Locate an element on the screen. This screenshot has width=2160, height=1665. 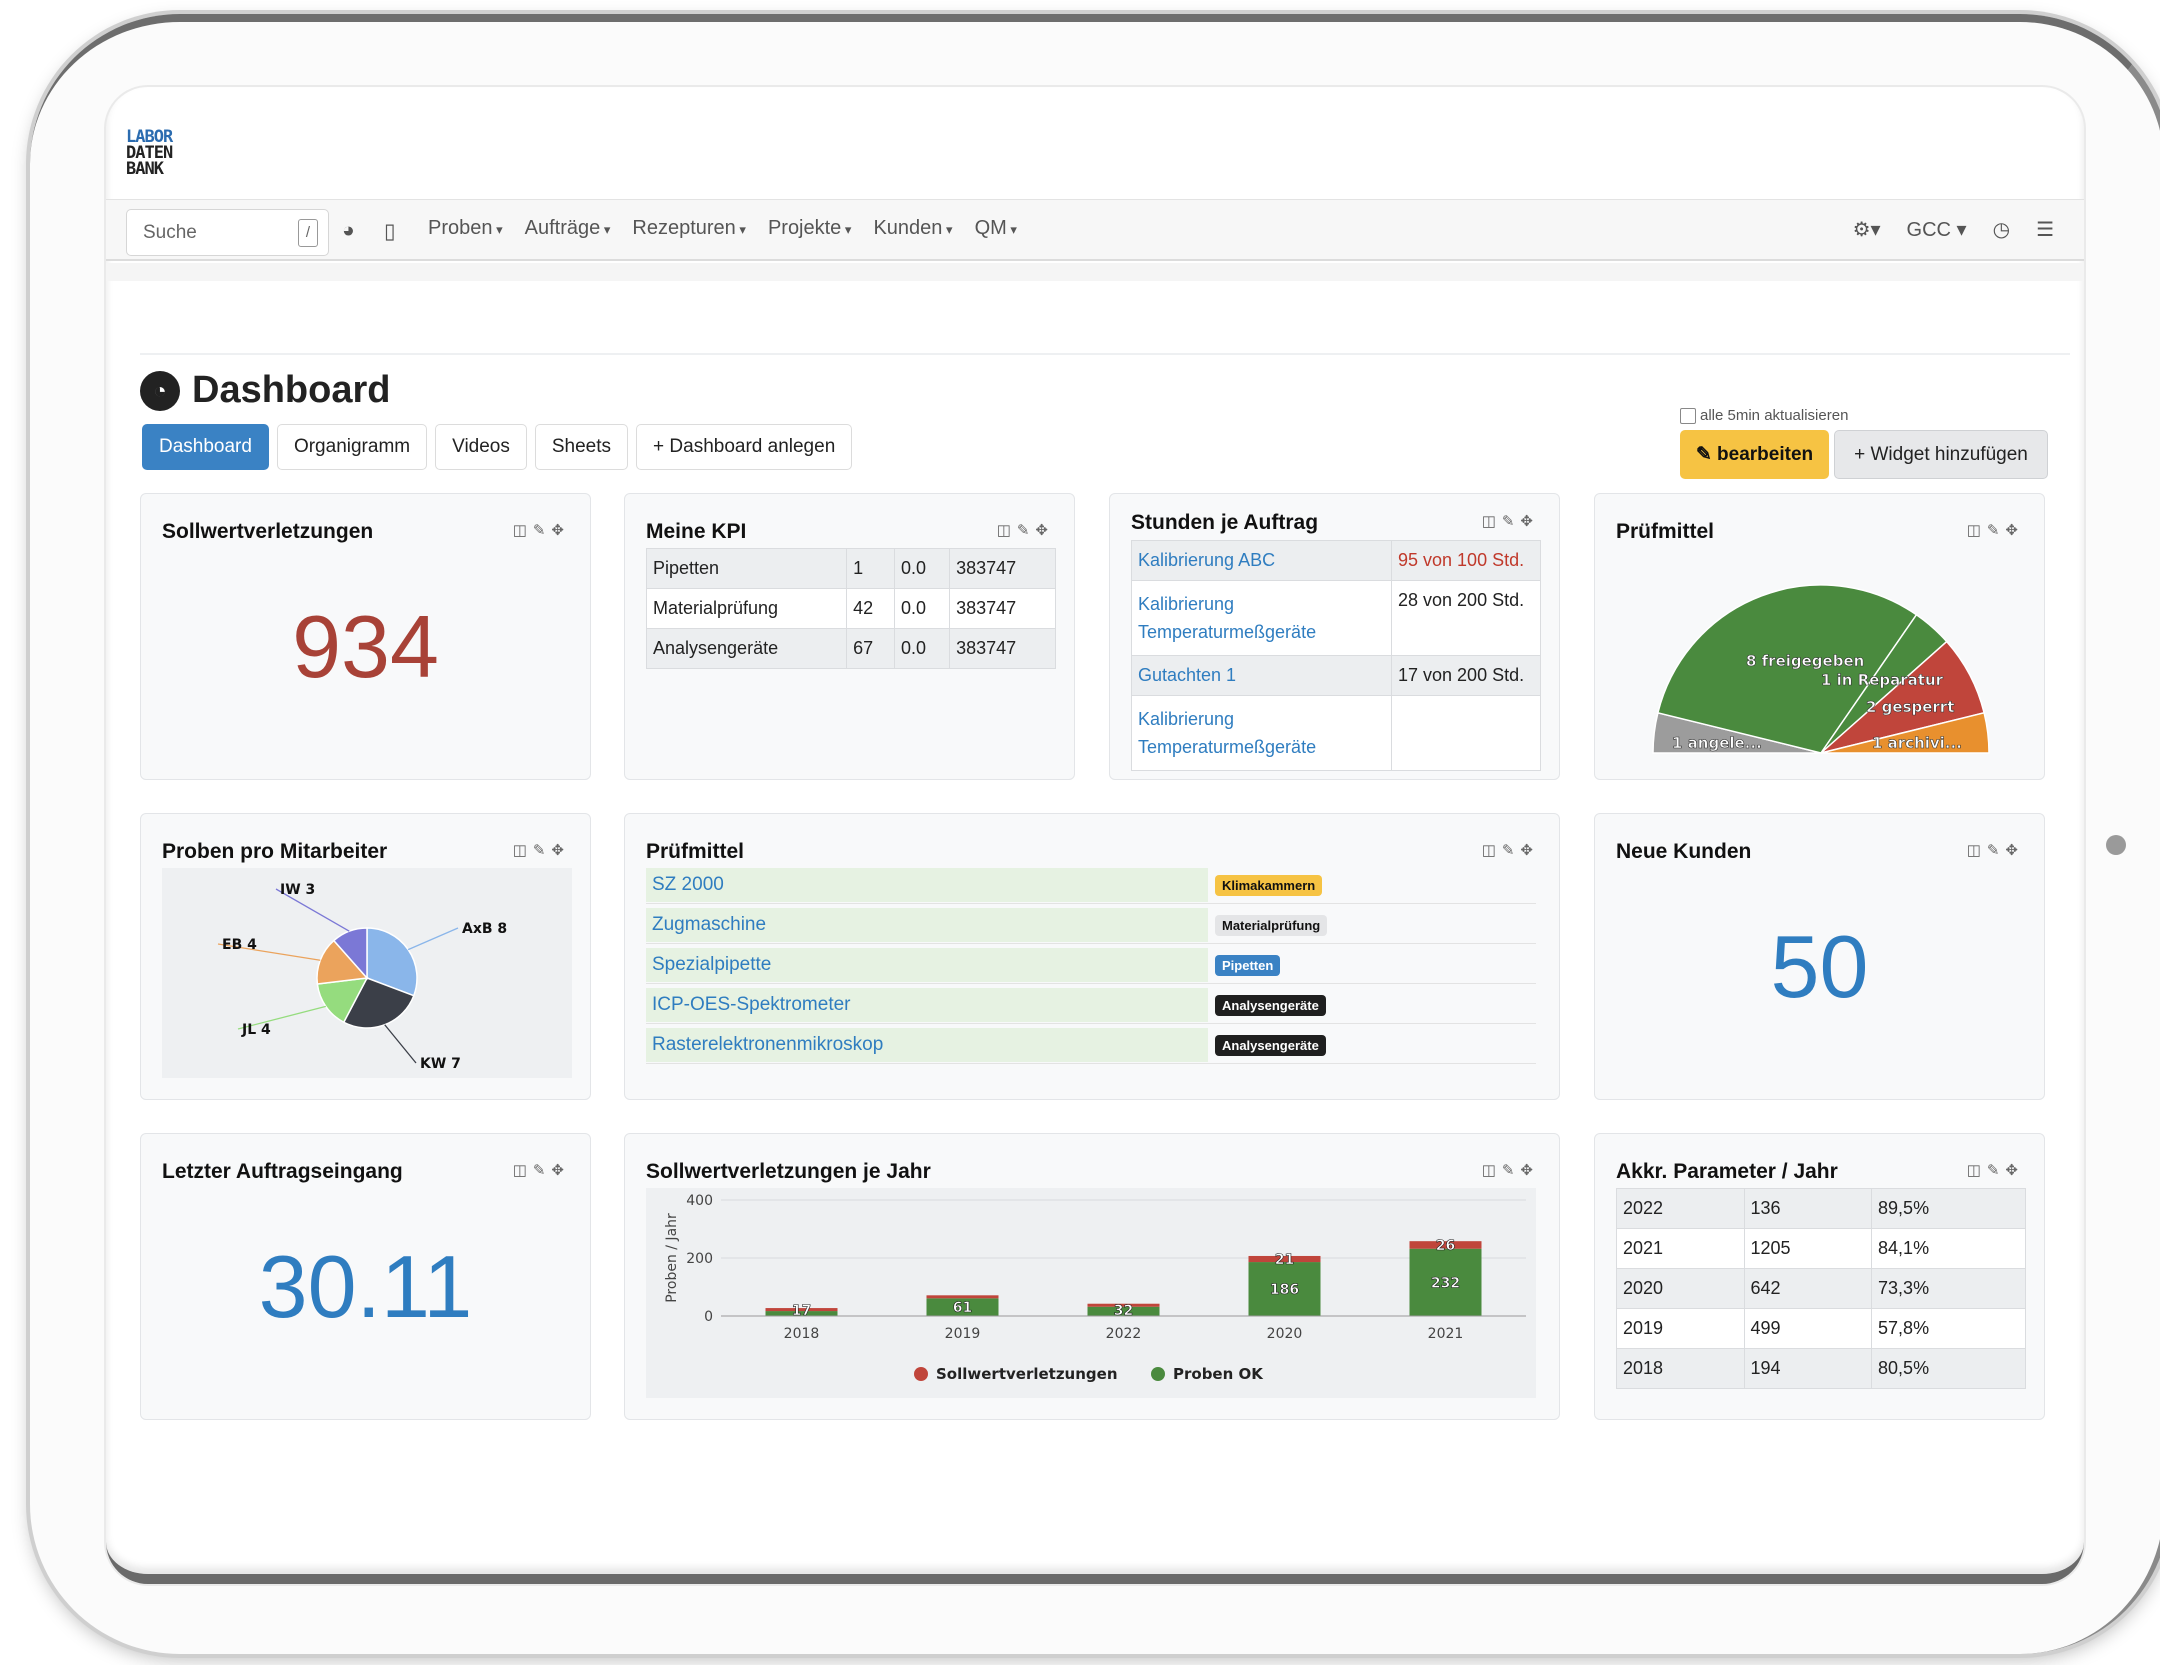
table-row: 2020 642 73,3% is located at coordinates (1821, 1288).